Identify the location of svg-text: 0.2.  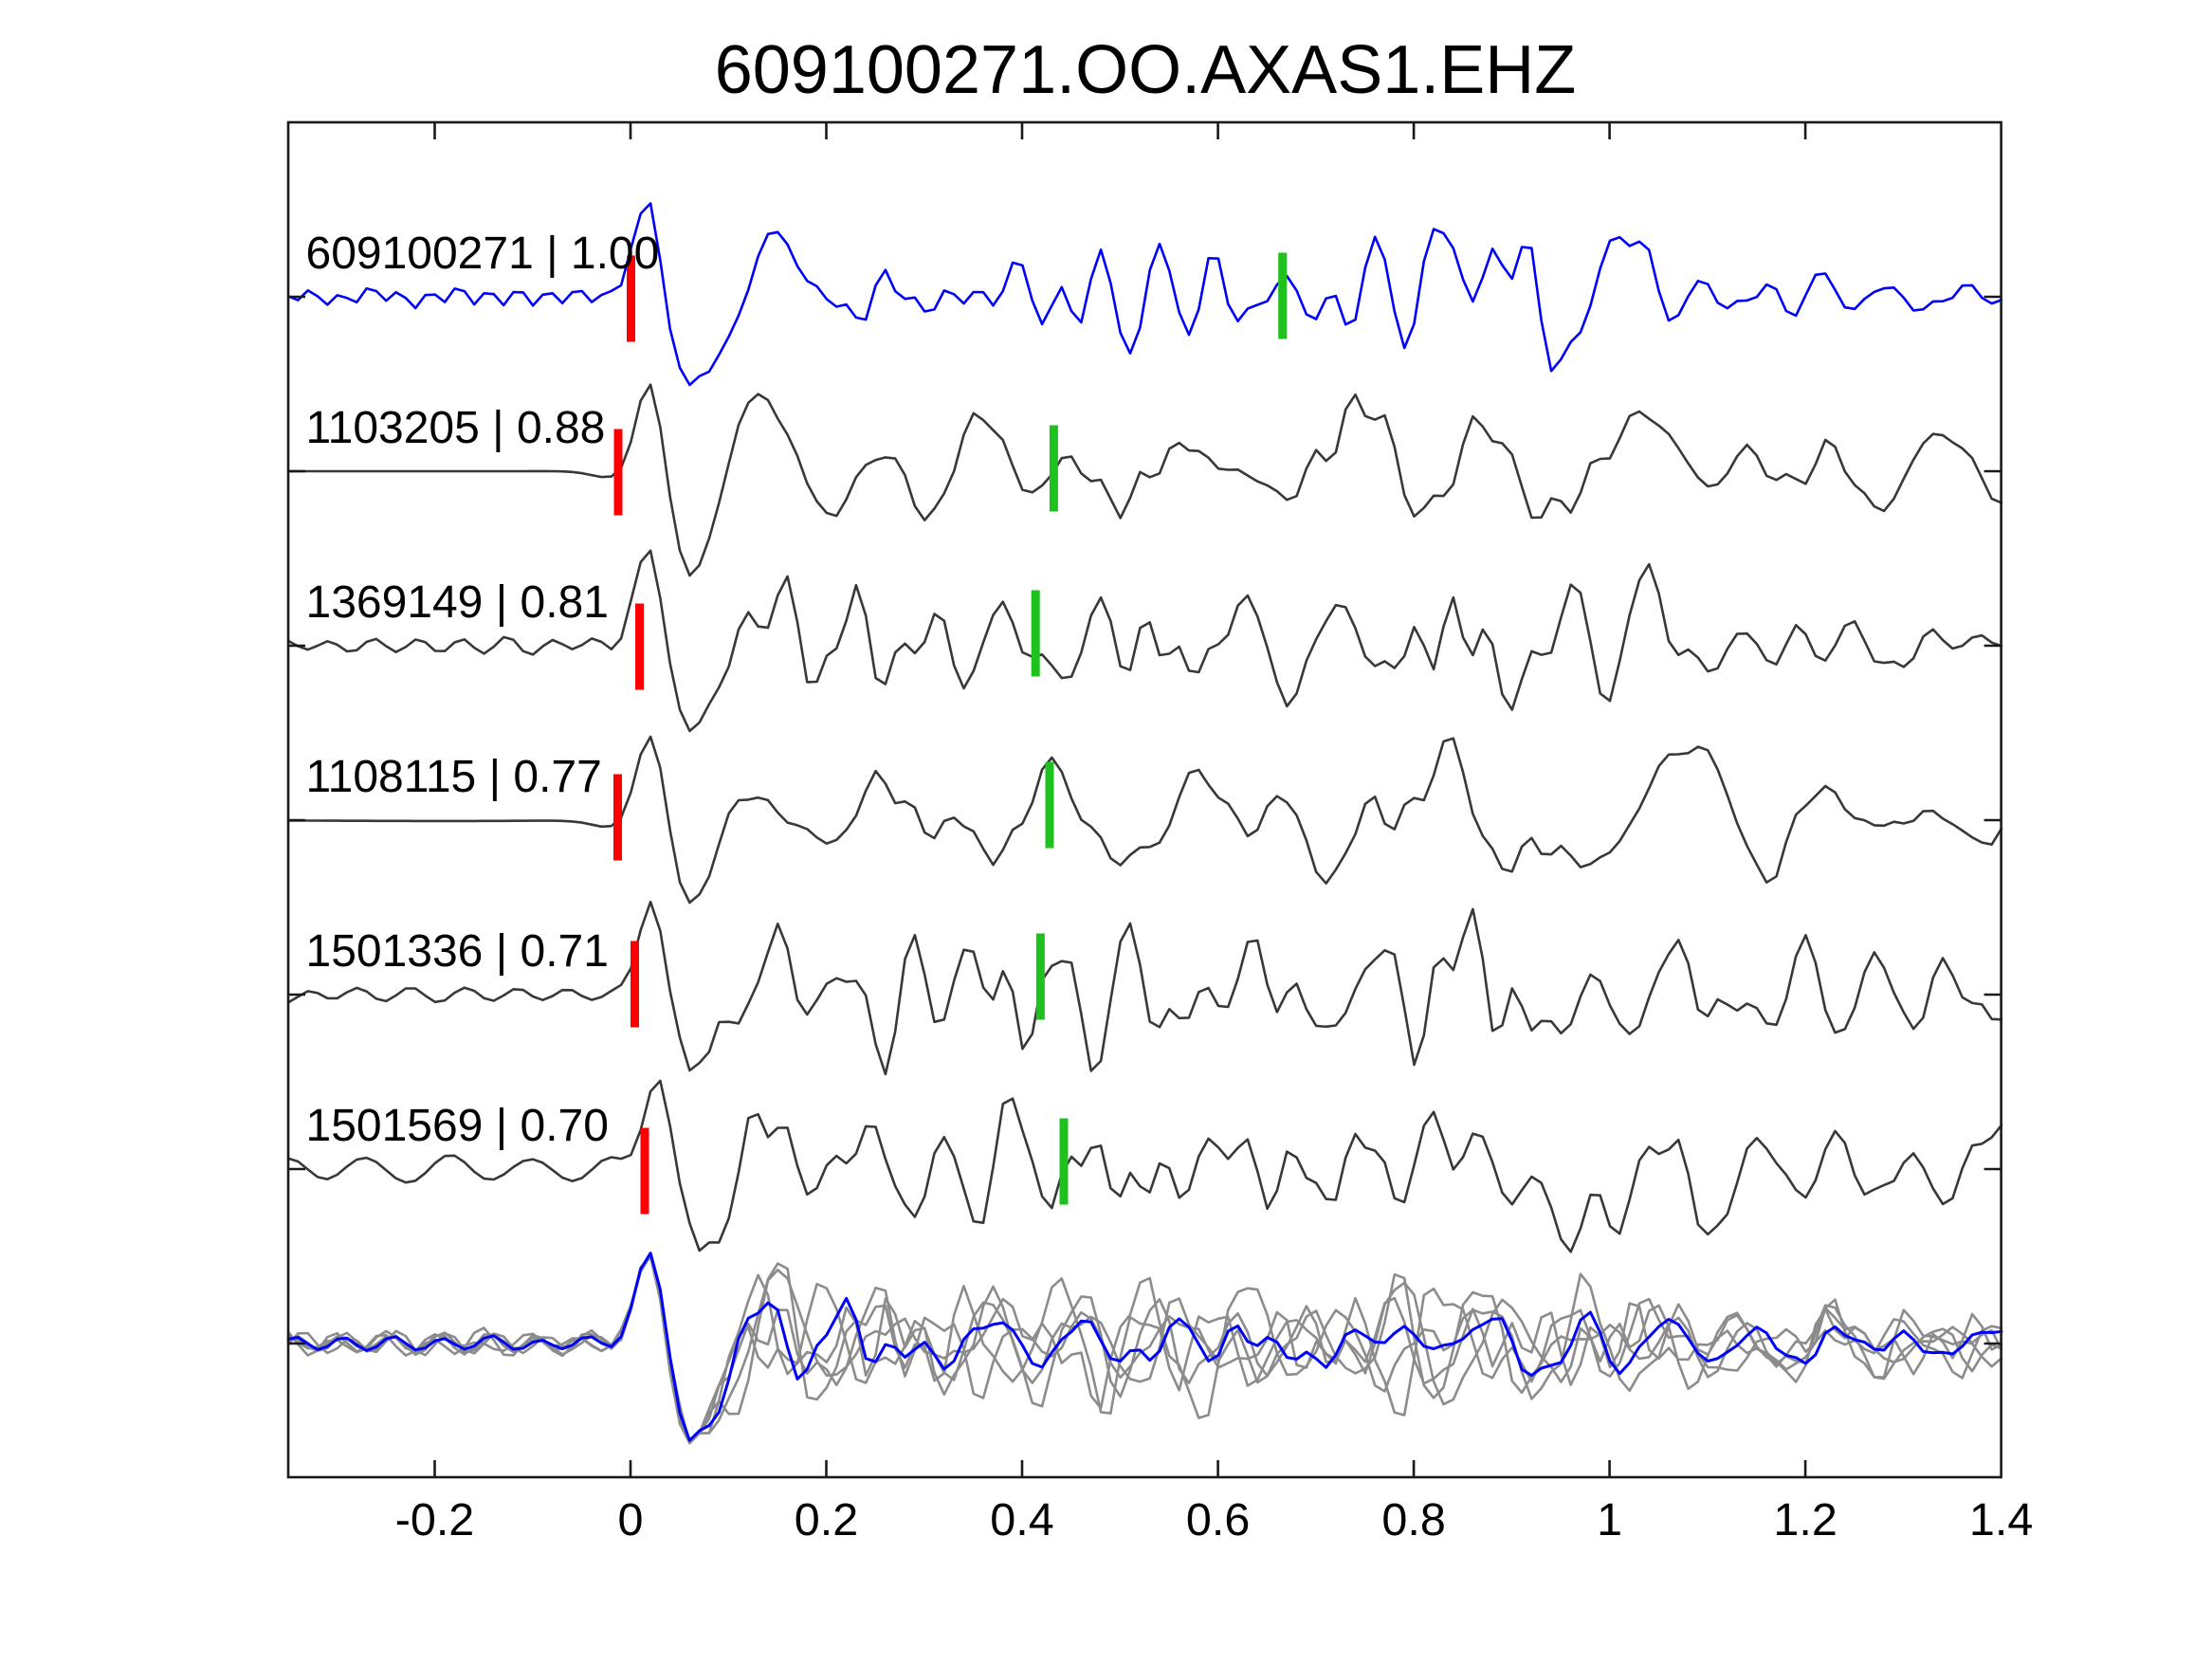
(826, 1519).